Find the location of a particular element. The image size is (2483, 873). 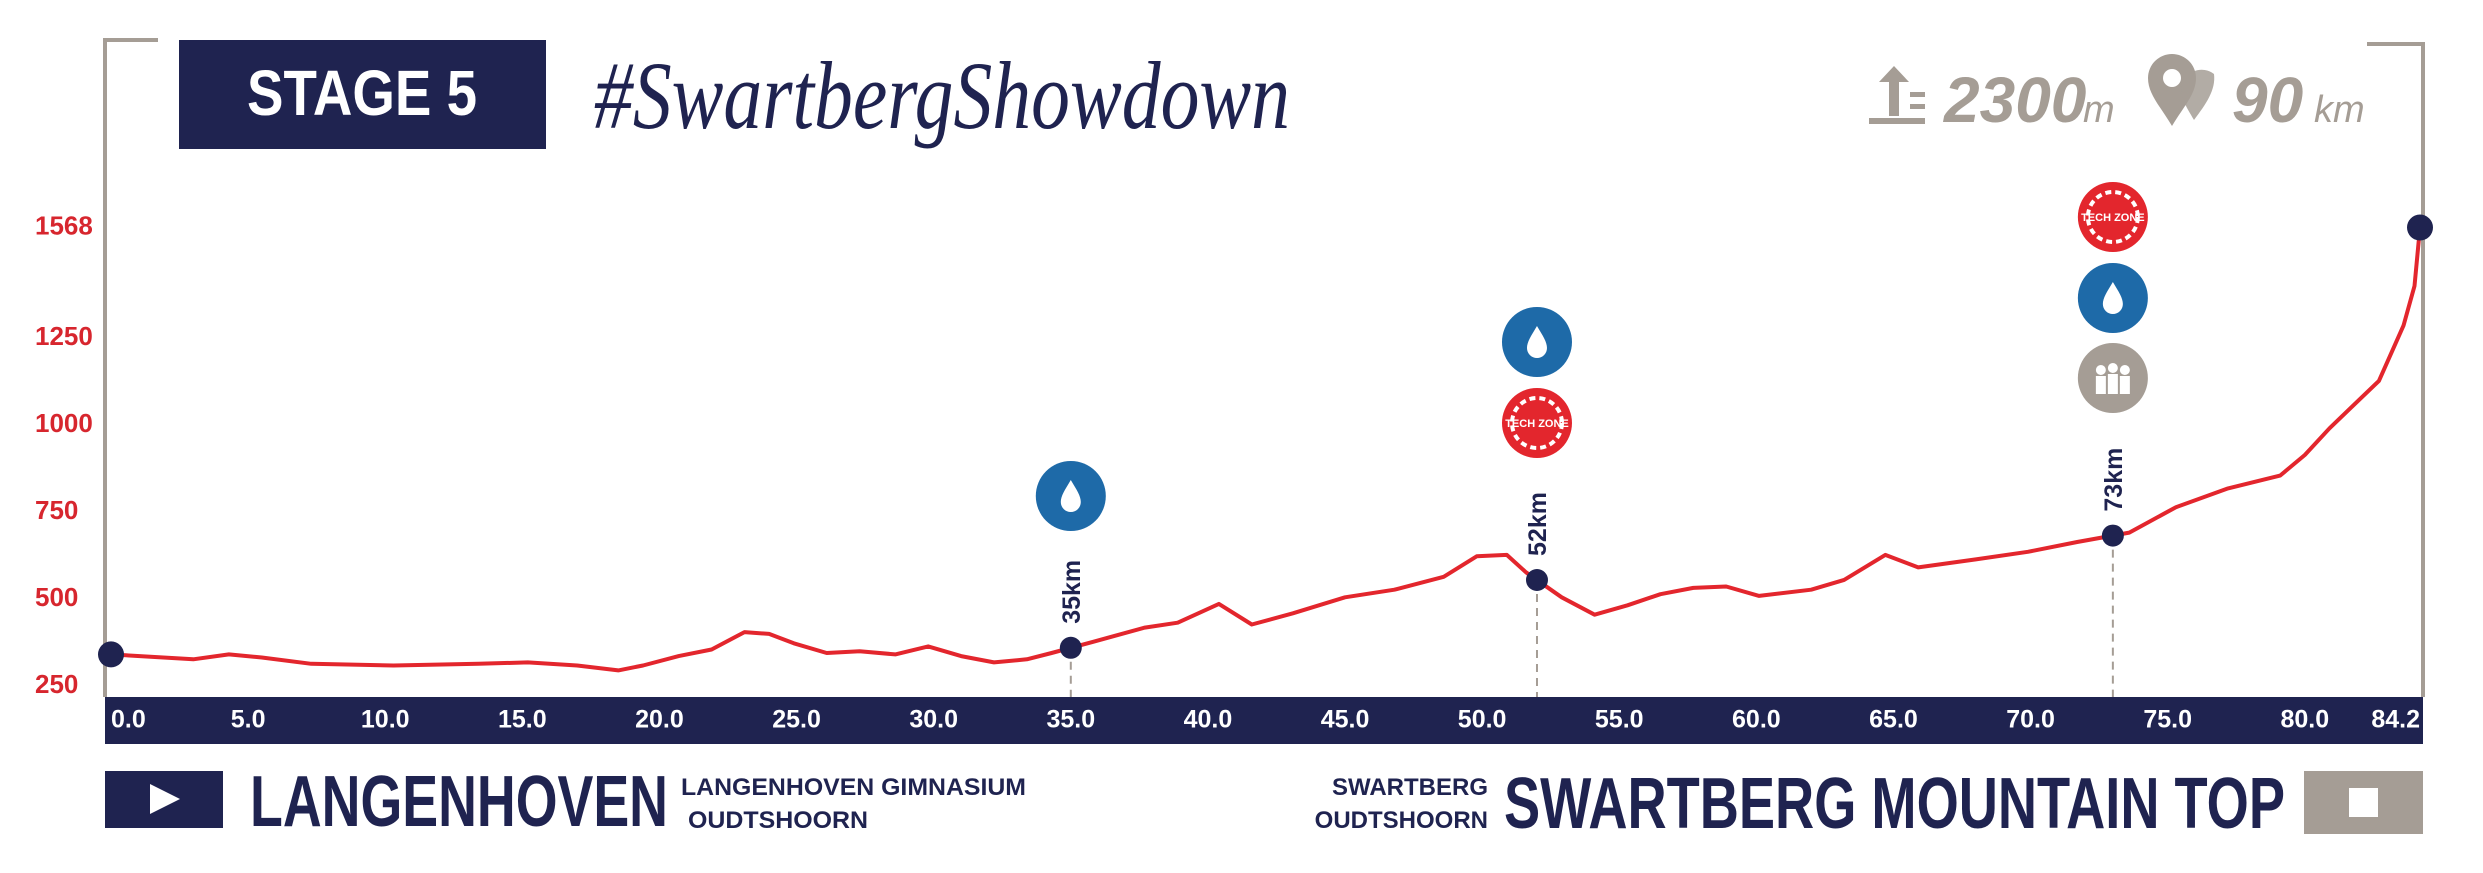

x-tick-label: 80.0 is located at coordinates (2304, 720).